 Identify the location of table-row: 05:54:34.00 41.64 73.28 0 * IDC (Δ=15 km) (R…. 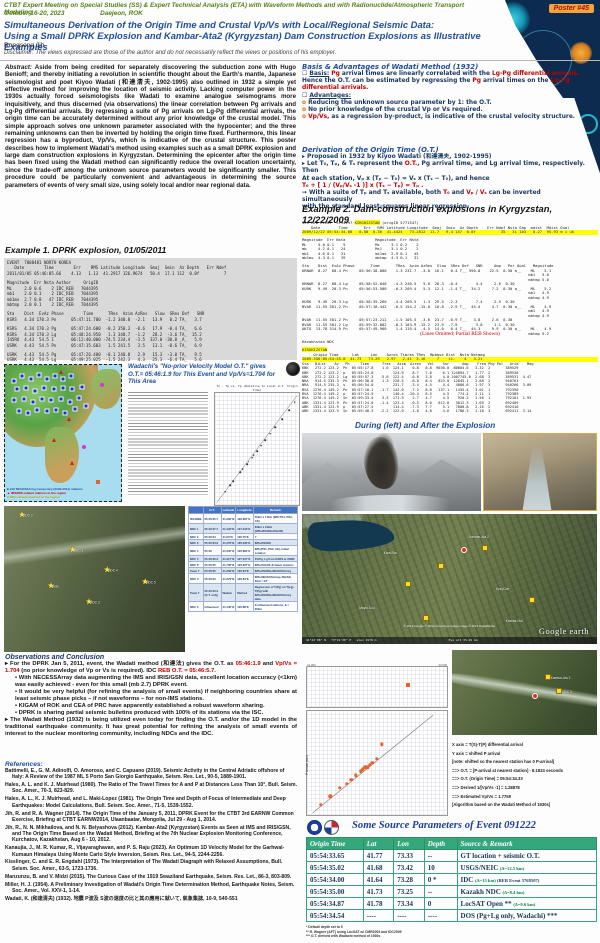
(452, 879).